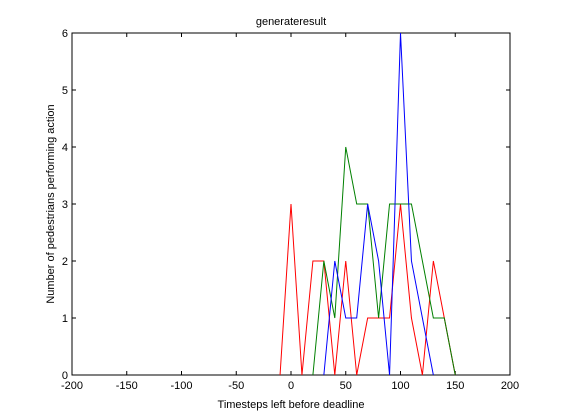 The width and height of the screenshot is (561, 420). Describe the element at coordinates (72, 386) in the screenshot. I see `x-tick-label: -200` at that location.